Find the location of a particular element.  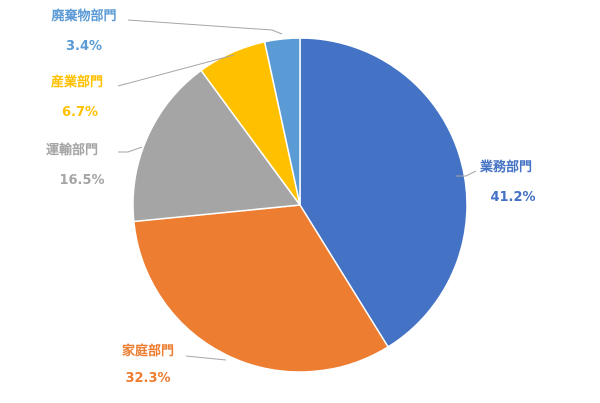

slice-value-label: 3.4% is located at coordinates (84, 46).